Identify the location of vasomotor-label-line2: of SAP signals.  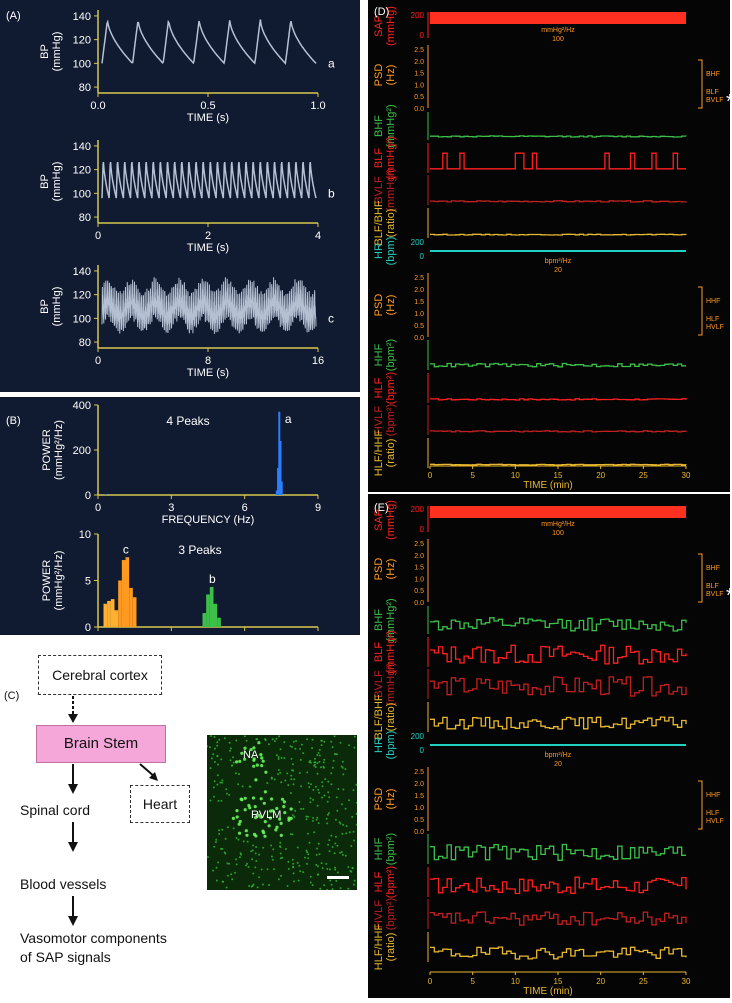
(65, 957).